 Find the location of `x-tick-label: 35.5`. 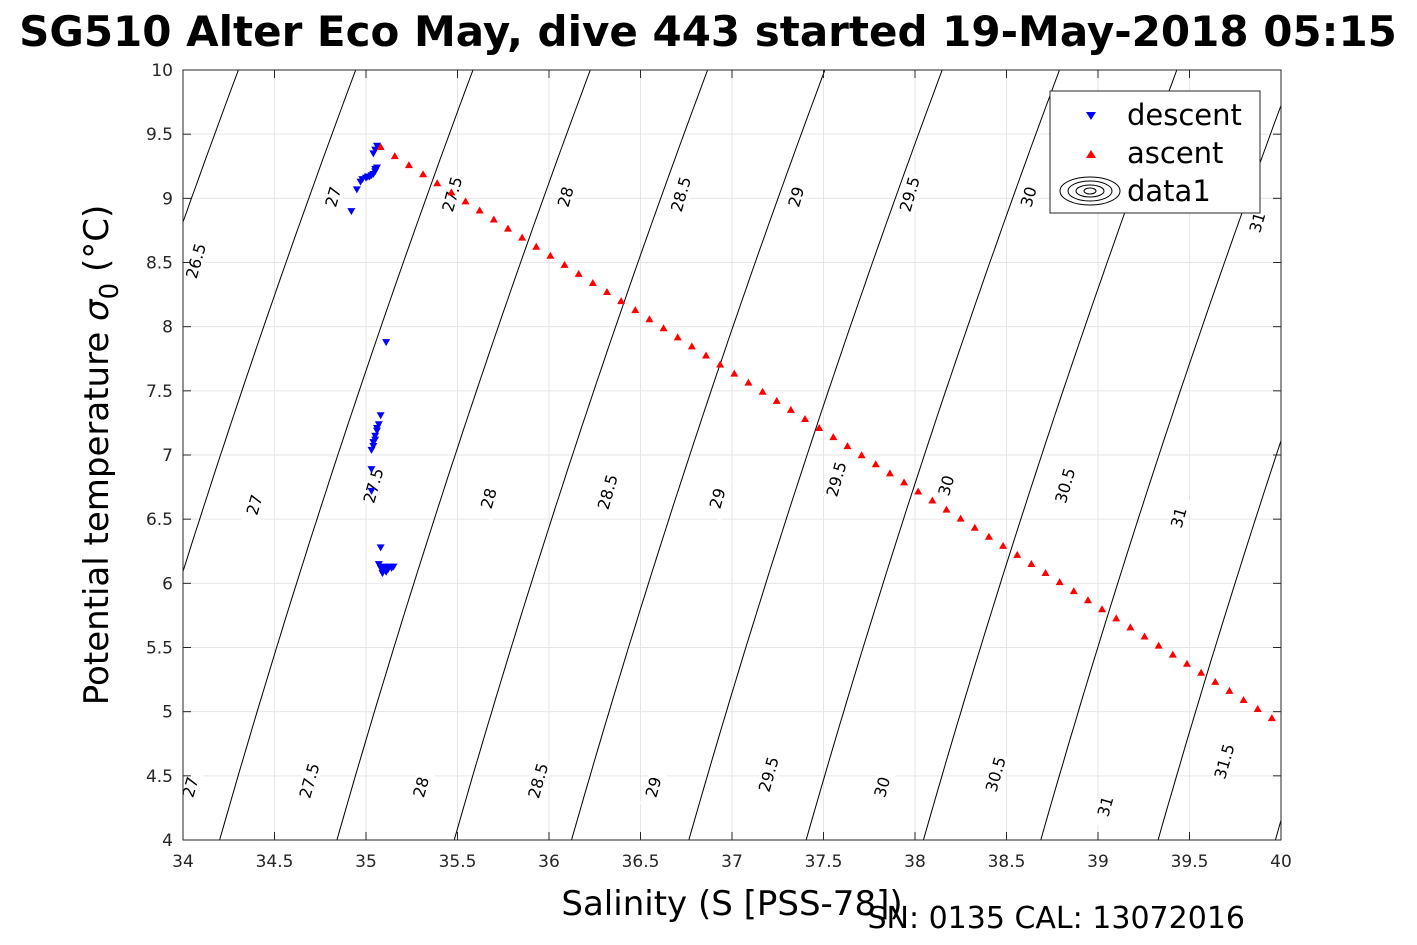

x-tick-label: 35.5 is located at coordinates (458, 862).